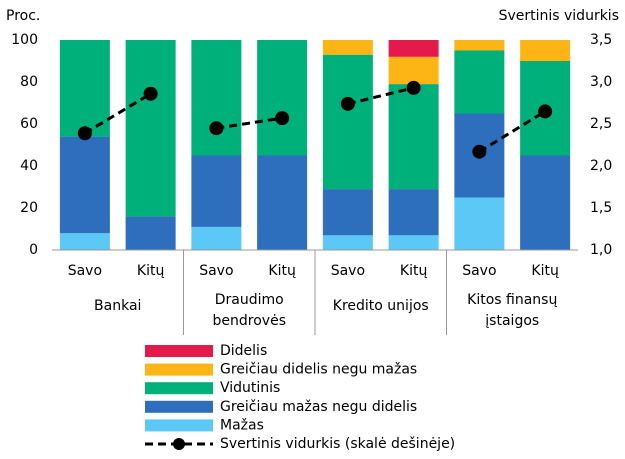 The width and height of the screenshot is (625, 459). What do you see at coordinates (249, 321) in the screenshot?
I see `group-label: bendrovės` at bounding box center [249, 321].